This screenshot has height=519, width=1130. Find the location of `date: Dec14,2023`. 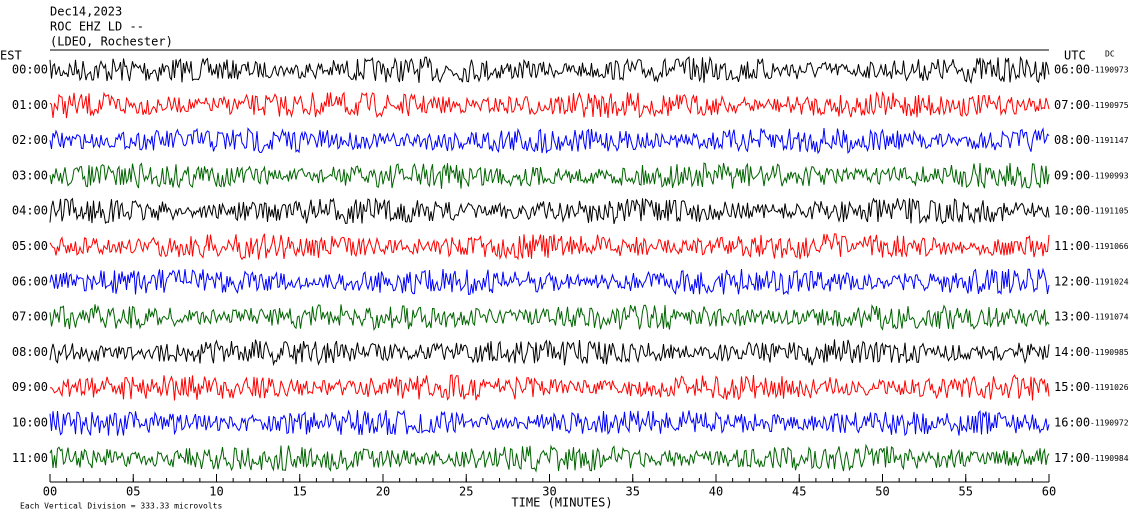

date: Dec14,2023 is located at coordinates (86, 12).